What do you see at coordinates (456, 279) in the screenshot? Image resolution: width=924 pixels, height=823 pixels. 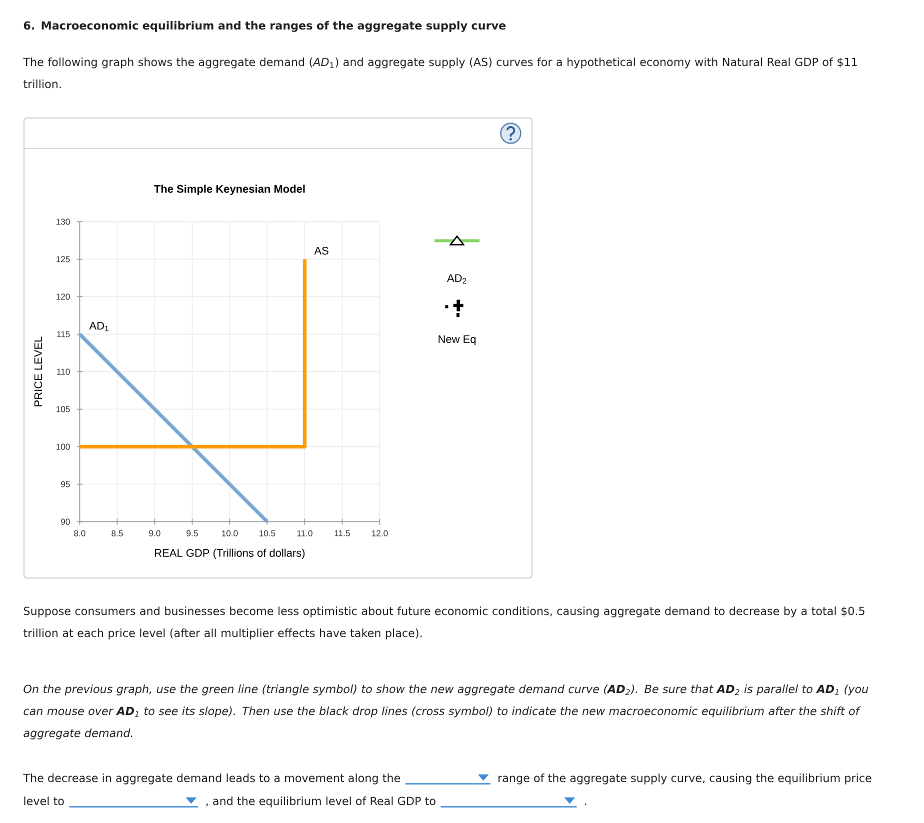 I see `text: AD$_{2}$` at bounding box center [456, 279].